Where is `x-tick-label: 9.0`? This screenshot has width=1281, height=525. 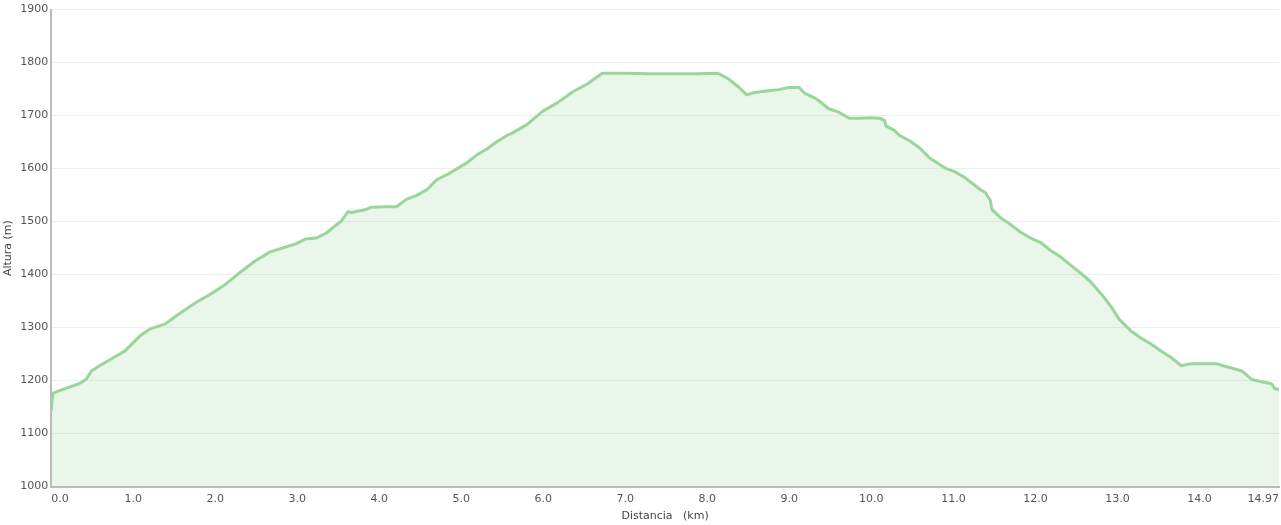 x-tick-label: 9.0 is located at coordinates (789, 499).